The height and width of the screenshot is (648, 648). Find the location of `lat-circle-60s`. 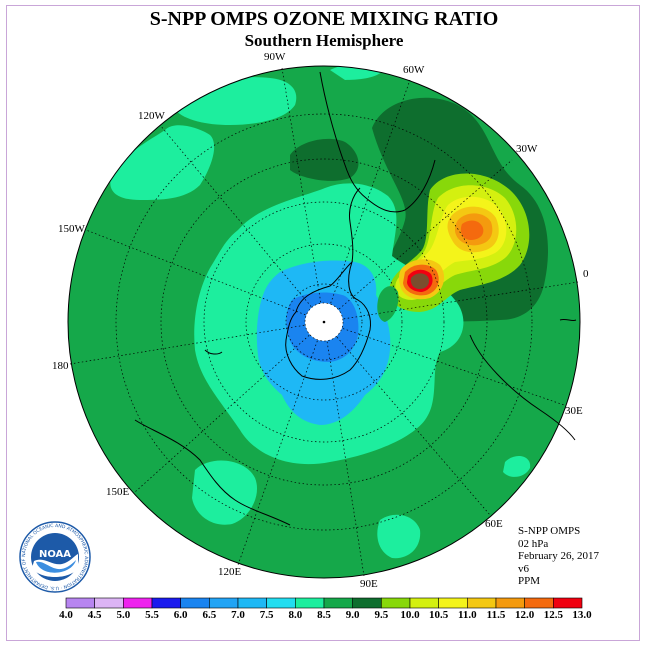

lat-circle-60s is located at coordinates (324, 322).